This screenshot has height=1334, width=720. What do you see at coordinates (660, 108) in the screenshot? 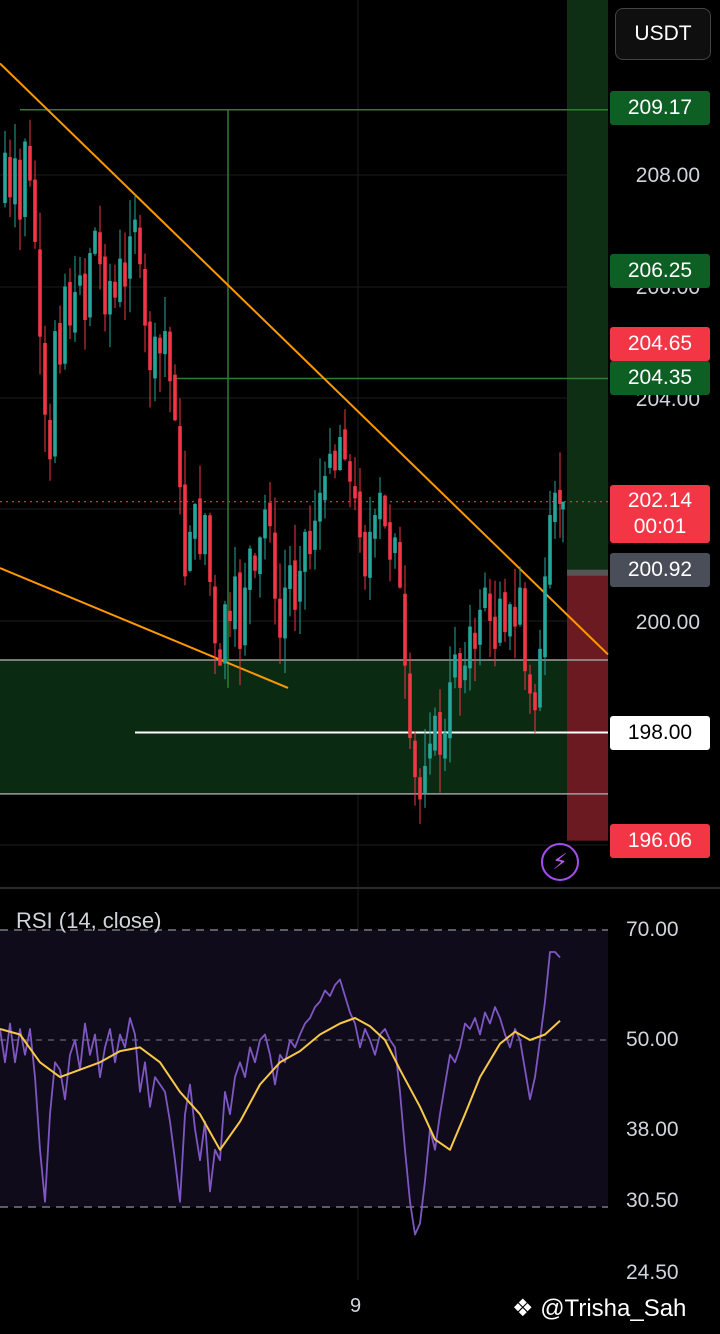
I see `price-tag-209-17: 209.17` at bounding box center [660, 108].